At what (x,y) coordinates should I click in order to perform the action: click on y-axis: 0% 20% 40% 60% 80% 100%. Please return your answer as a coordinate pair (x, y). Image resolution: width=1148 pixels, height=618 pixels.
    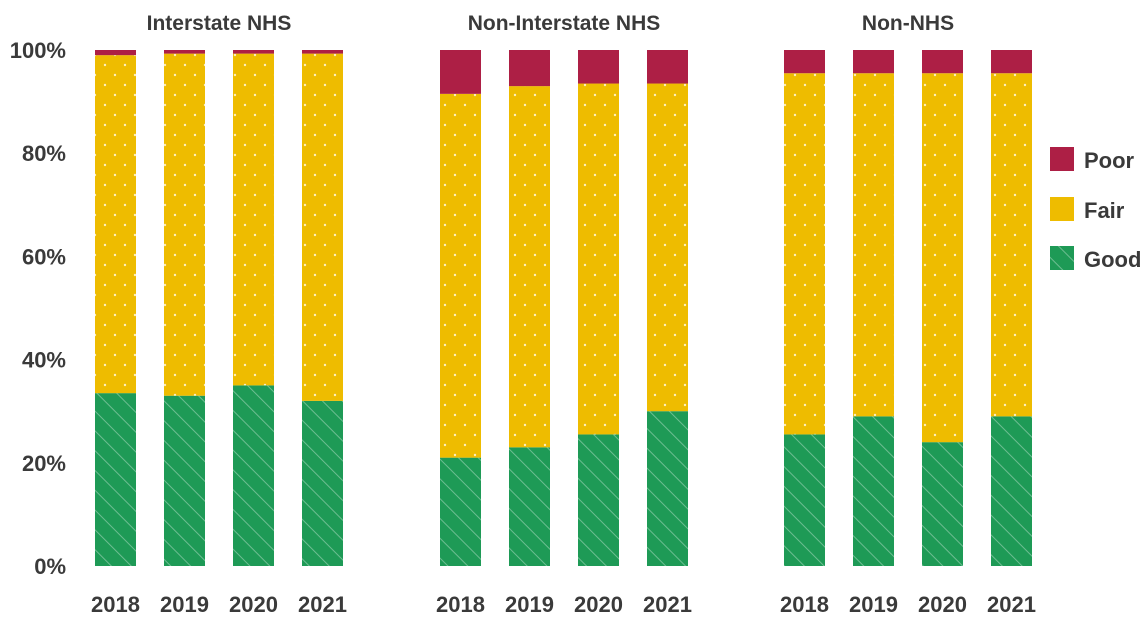
    Looking at the image, I should click on (38, 308).